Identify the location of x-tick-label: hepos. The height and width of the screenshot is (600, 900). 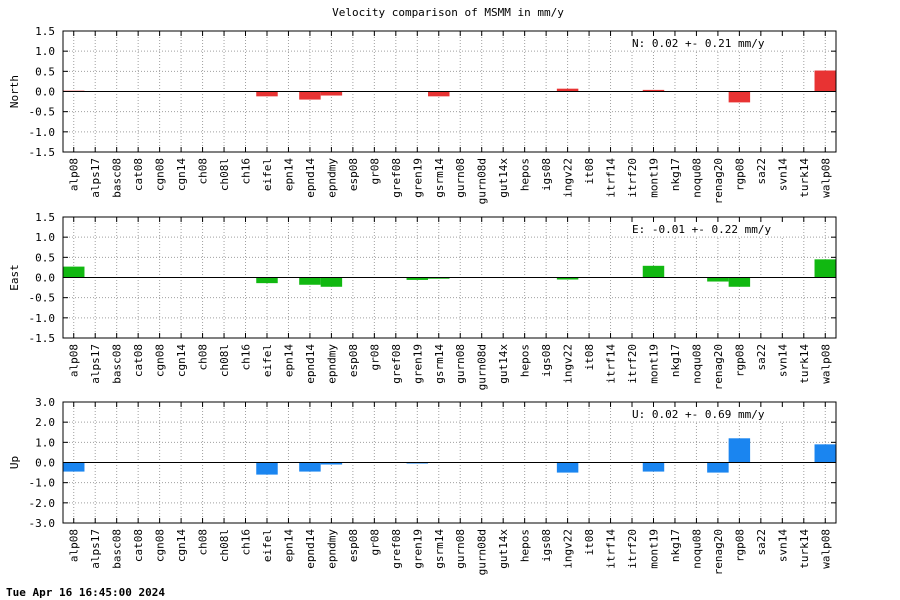
(525, 360).